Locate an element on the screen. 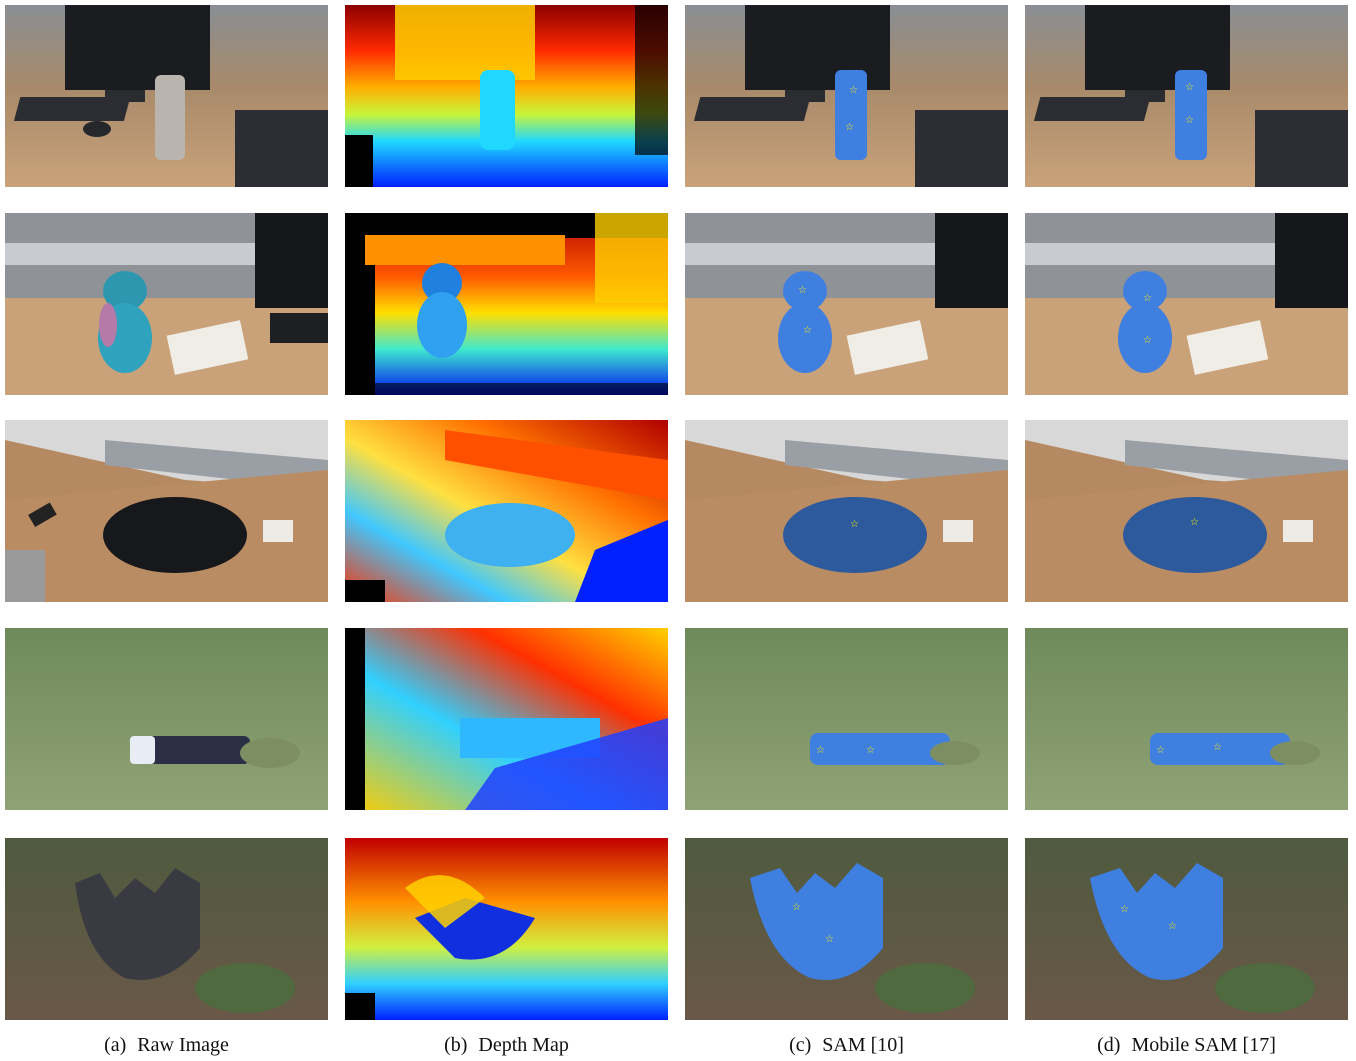  row2-raw-image is located at coordinates (166, 304).